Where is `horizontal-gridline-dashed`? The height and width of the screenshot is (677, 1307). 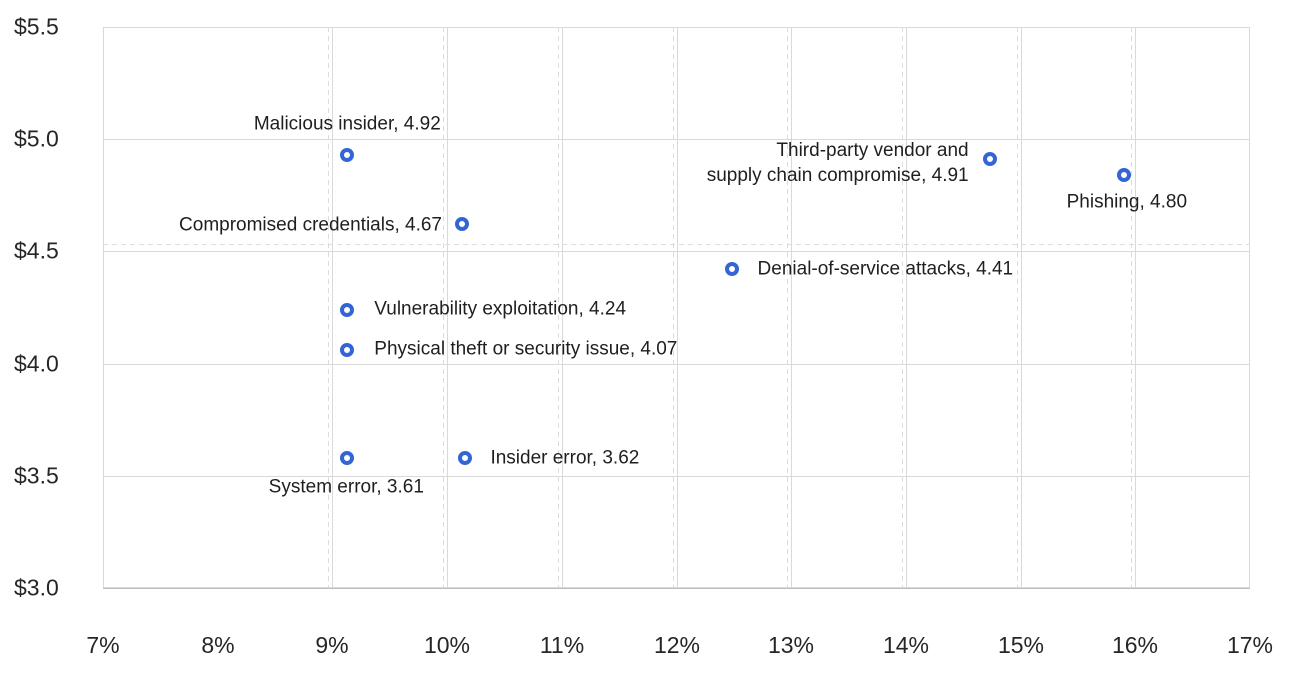 horizontal-gridline-dashed is located at coordinates (676, 244).